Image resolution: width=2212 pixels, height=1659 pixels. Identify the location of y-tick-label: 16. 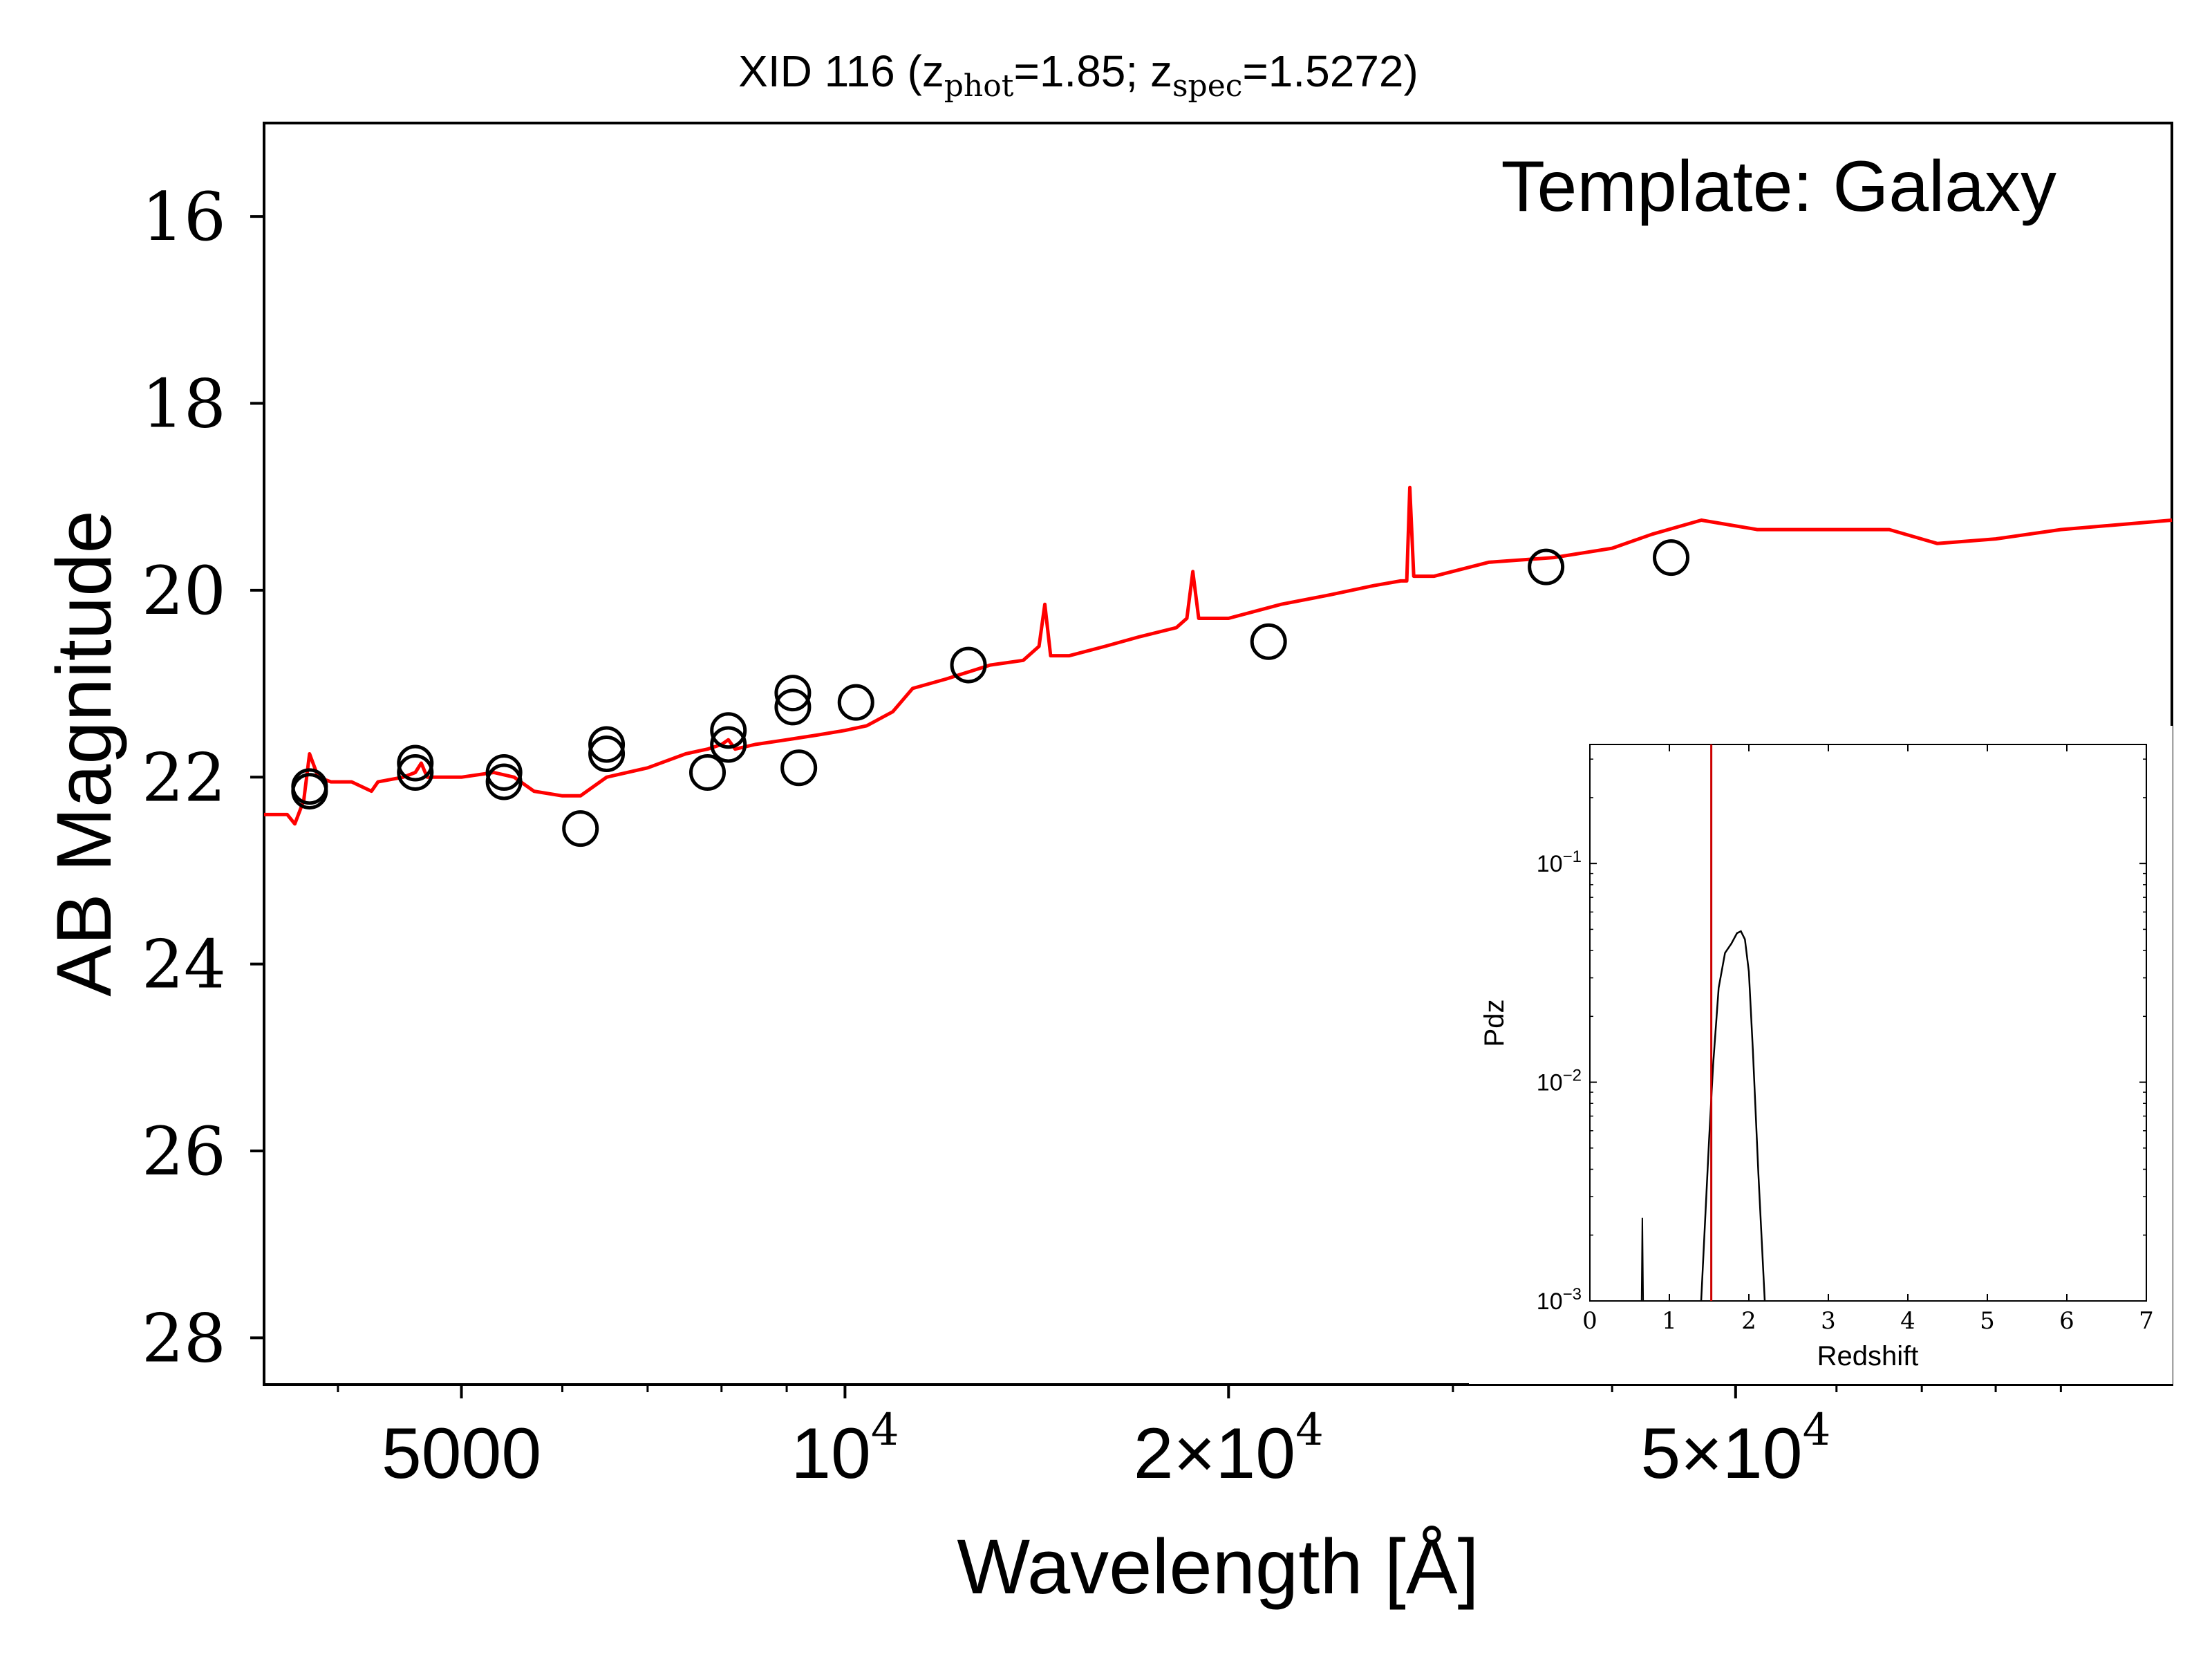
(184, 217).